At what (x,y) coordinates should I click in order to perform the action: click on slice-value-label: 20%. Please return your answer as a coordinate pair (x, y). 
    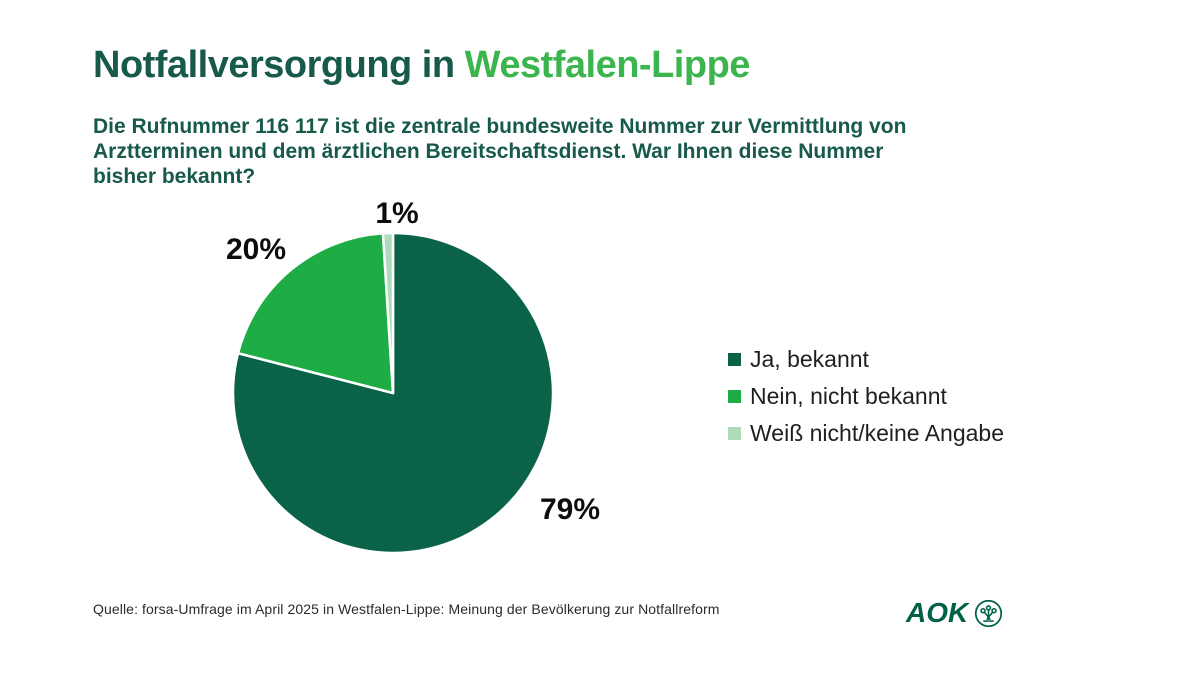
    Looking at the image, I should click on (256, 249).